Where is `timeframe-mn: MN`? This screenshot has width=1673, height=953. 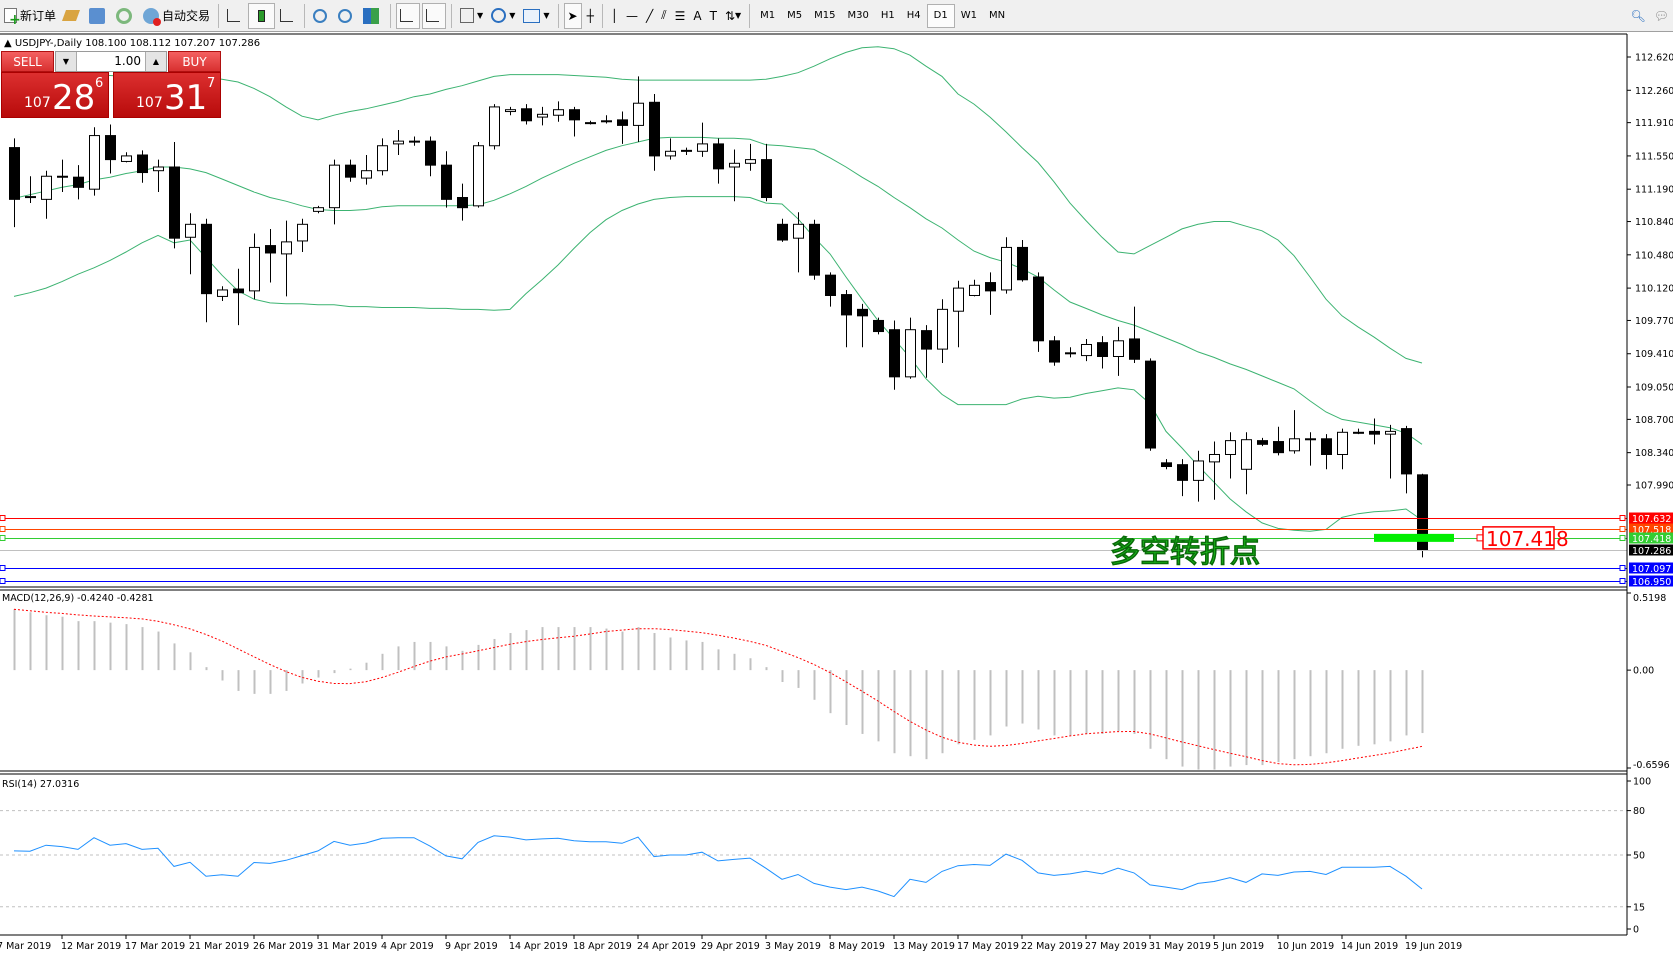
timeframe-mn: MN is located at coordinates (997, 15).